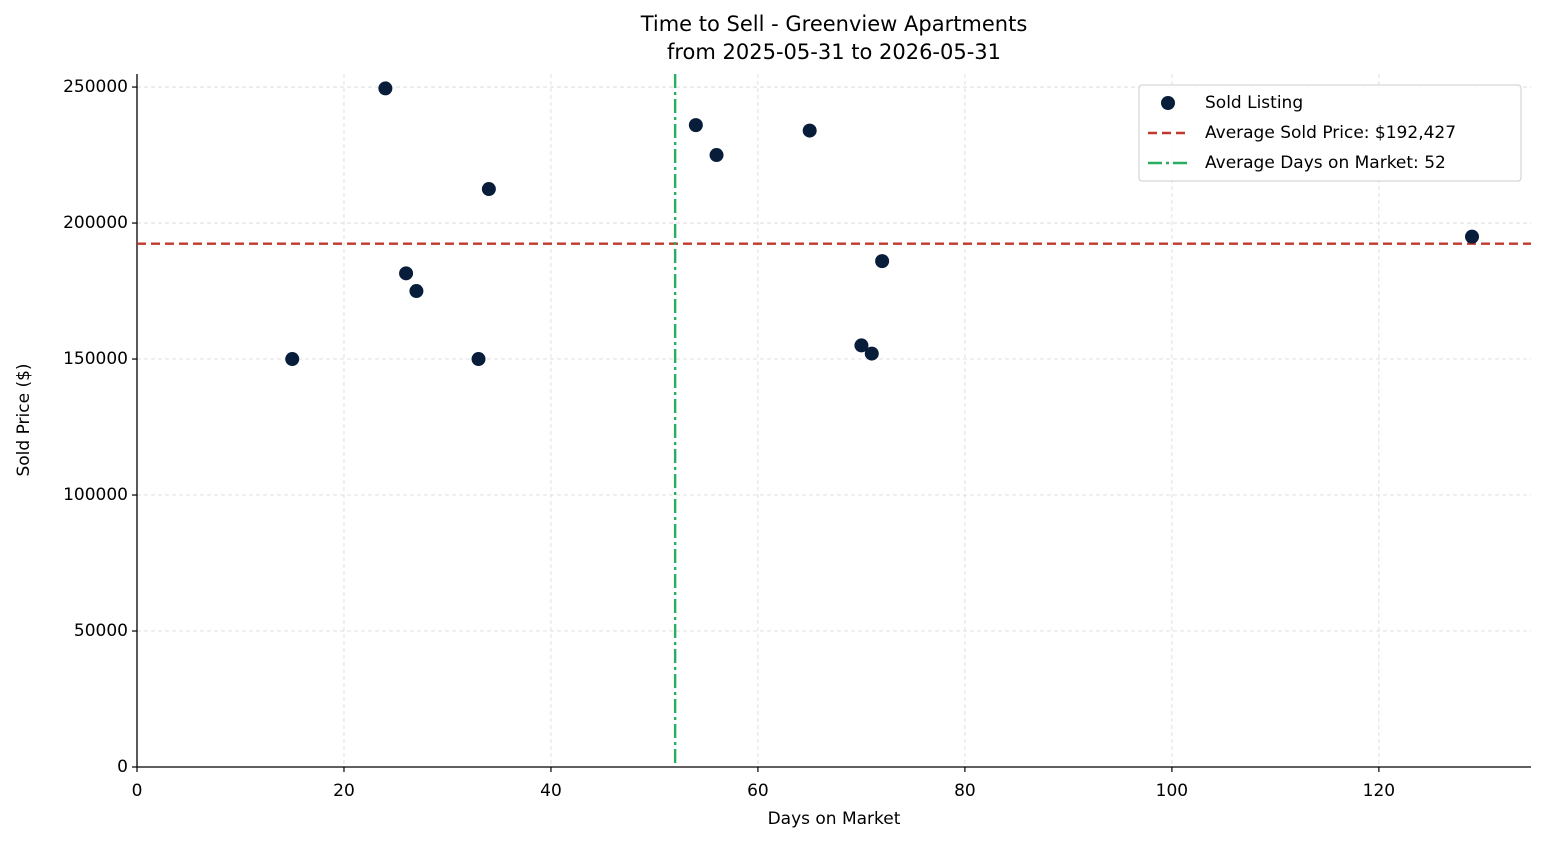 The height and width of the screenshot is (845, 1547). What do you see at coordinates (1172, 791) in the screenshot?
I see `x-tick-label: 100` at bounding box center [1172, 791].